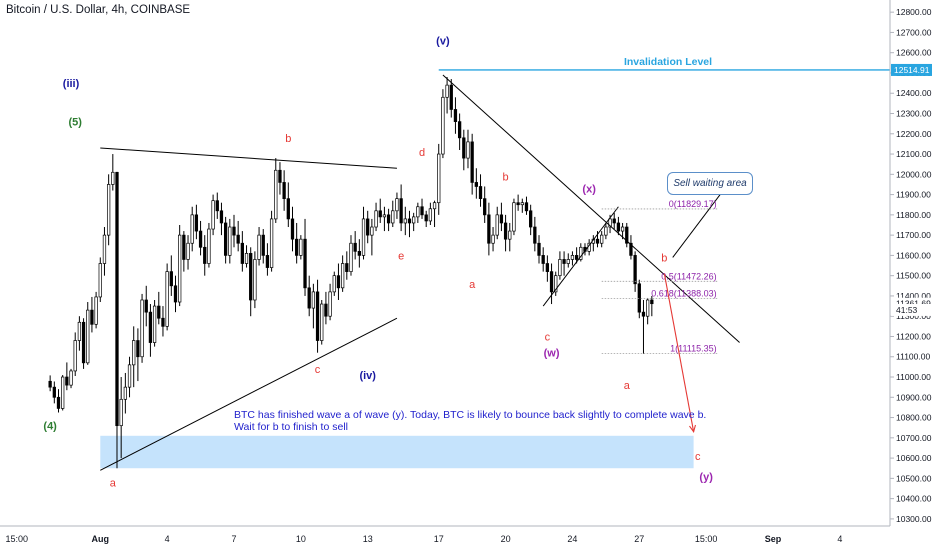  What do you see at coordinates (693, 204) in the screenshot?
I see `fib-level-label: 0(11829.17)` at bounding box center [693, 204].